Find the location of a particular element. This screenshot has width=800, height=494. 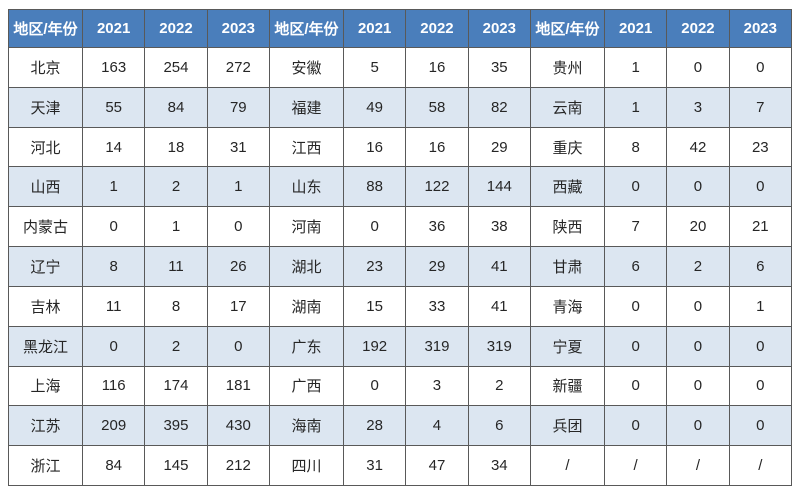

table-row: 黑龙江 0 2 0 广东 192 319 319 宁夏 0 0 0 is located at coordinates (400, 346).